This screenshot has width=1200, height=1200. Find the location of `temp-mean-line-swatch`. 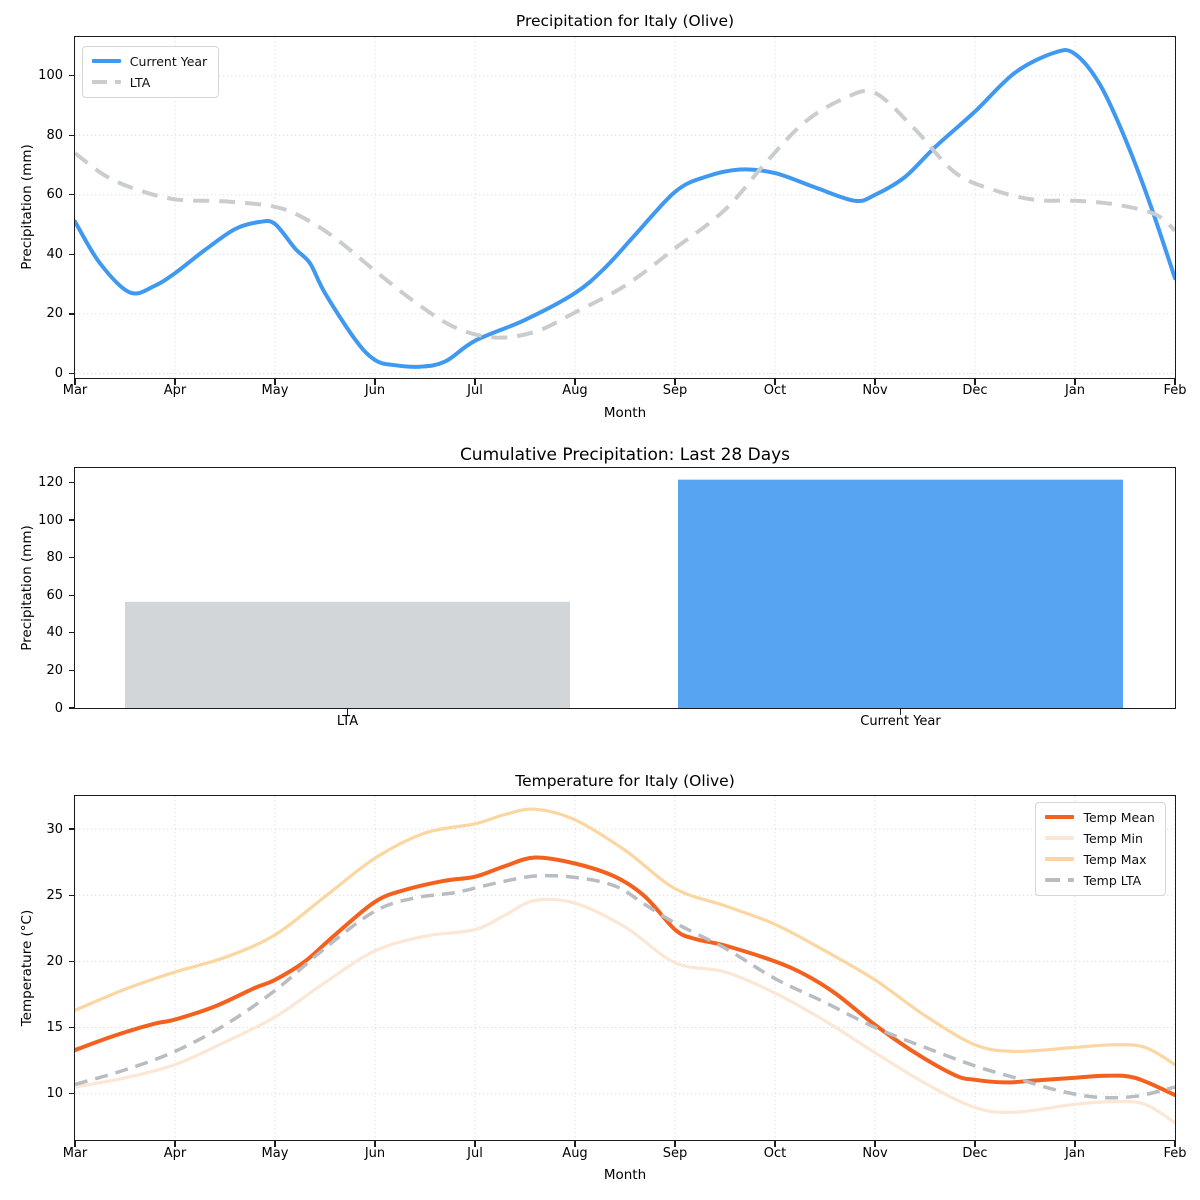

temp-mean-line-swatch is located at coordinates (1060, 817).